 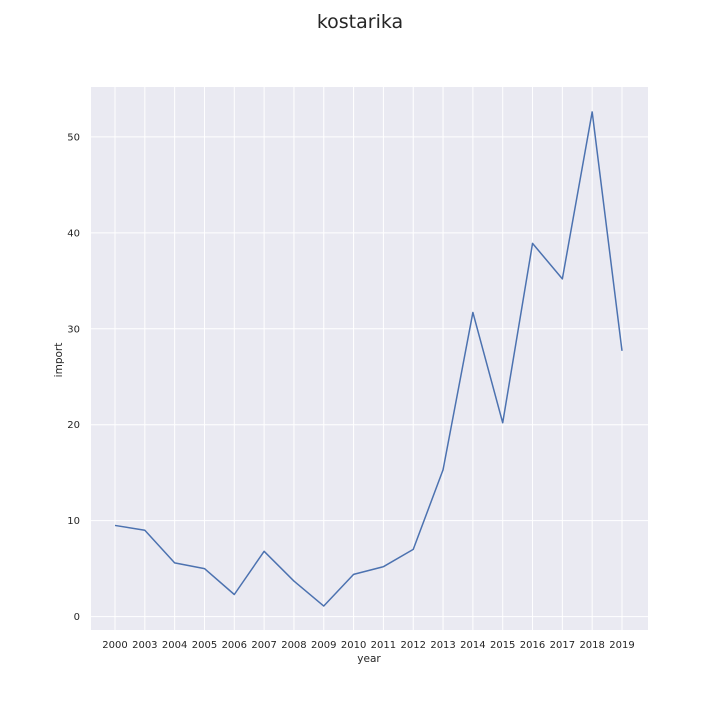 What do you see at coordinates (413, 645) in the screenshot?
I see `x-tick-label: 2012` at bounding box center [413, 645].